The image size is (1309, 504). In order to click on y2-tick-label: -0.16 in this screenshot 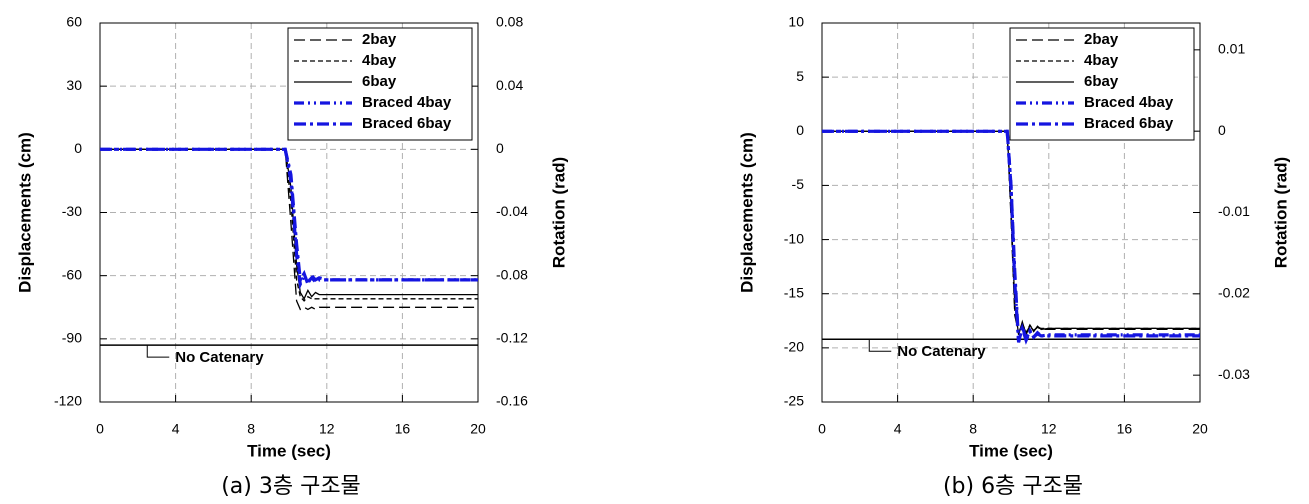, I will do `click(512, 401)`.